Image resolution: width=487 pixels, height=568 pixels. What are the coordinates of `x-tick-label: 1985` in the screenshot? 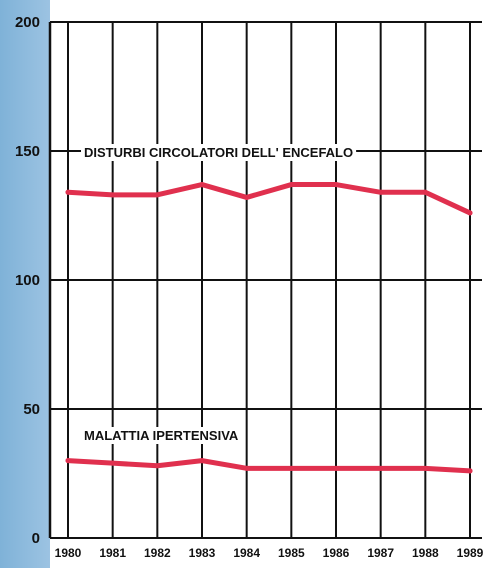 It's located at (291, 553).